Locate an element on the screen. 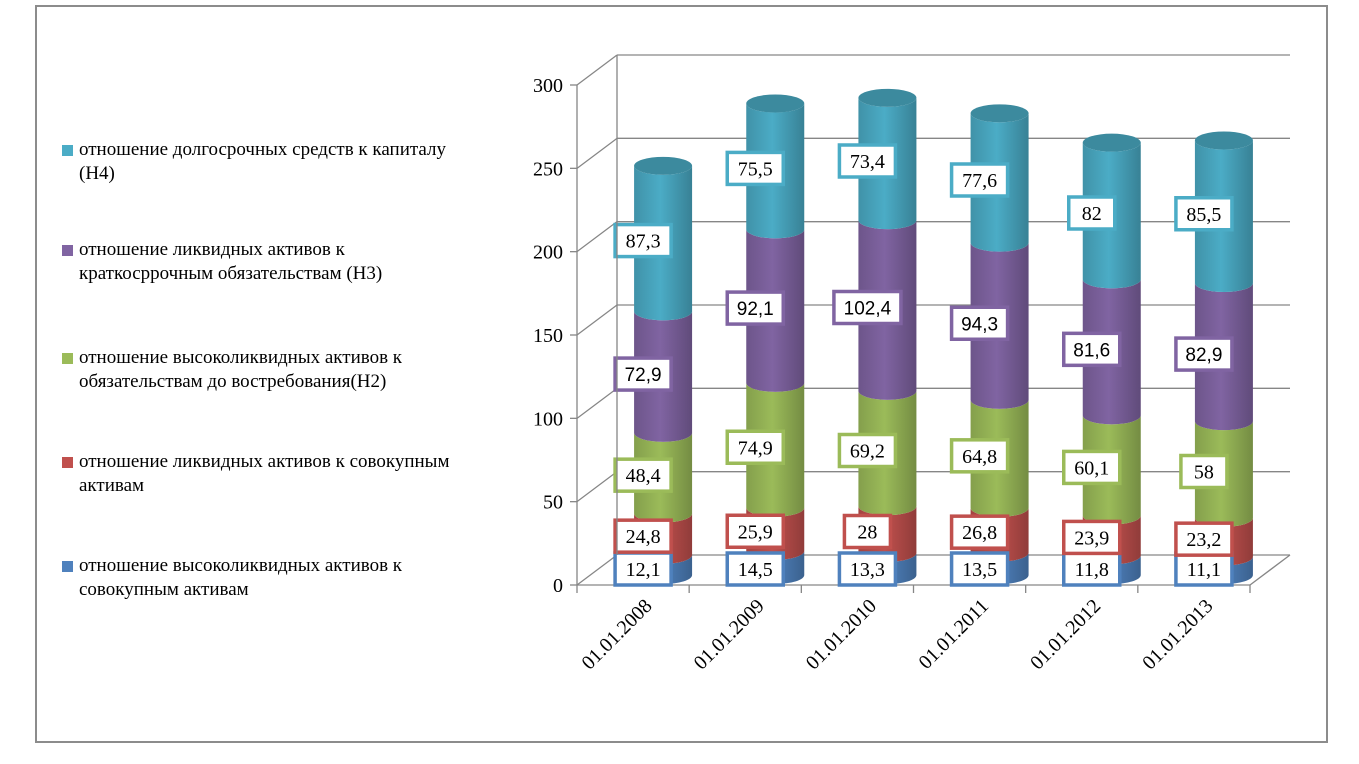 This screenshot has width=1359, height=764. data-label: 81,6 is located at coordinates (1091, 350).